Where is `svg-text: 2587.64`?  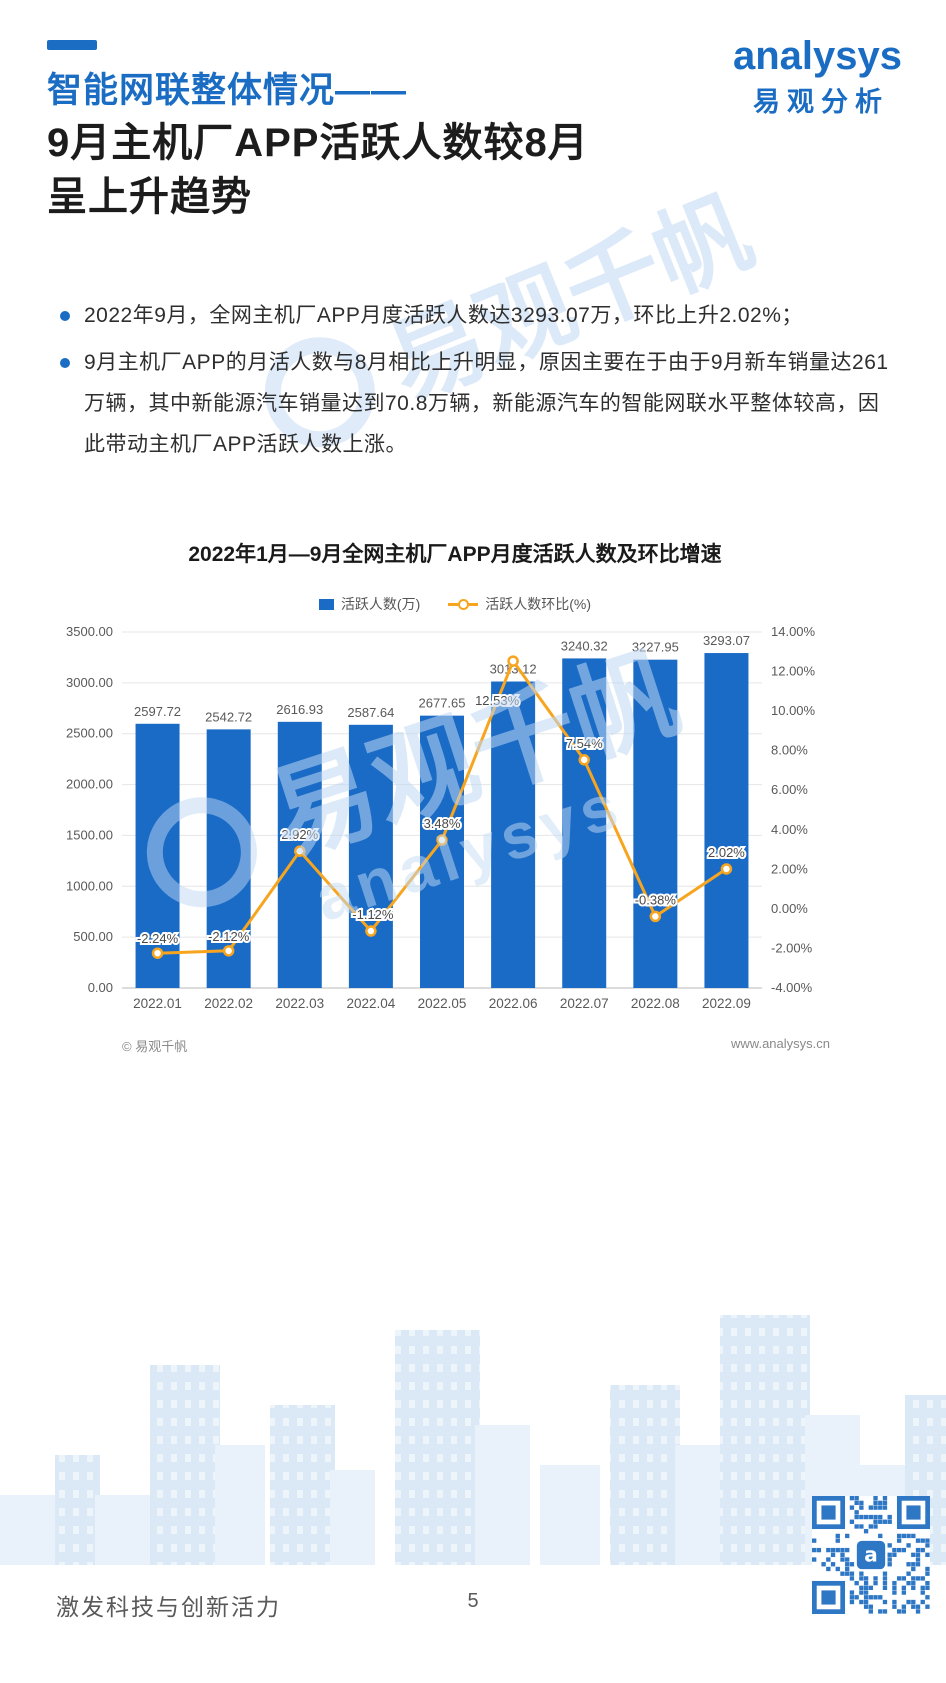 svg-text: 2587.64 is located at coordinates (370, 712).